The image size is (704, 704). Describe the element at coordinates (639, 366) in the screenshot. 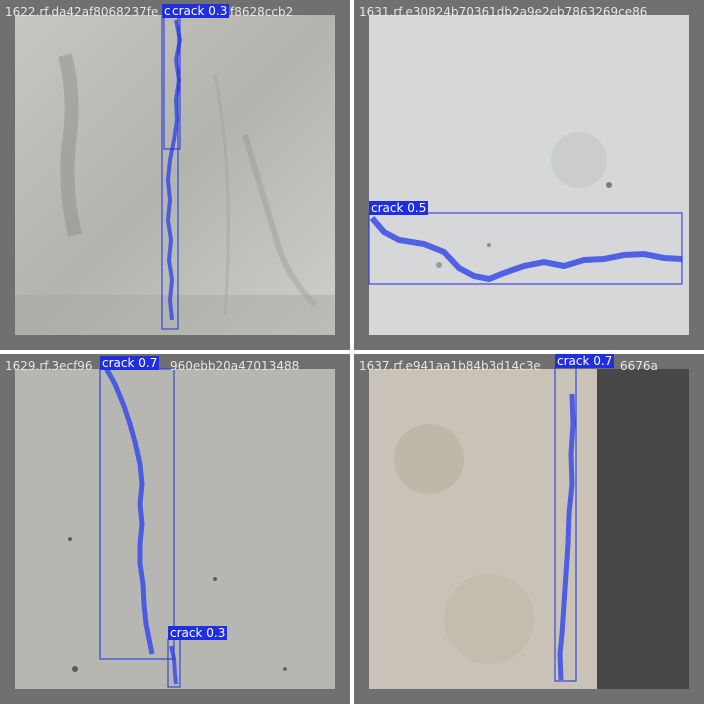

I see `tile-title-tail: 6676a` at that location.